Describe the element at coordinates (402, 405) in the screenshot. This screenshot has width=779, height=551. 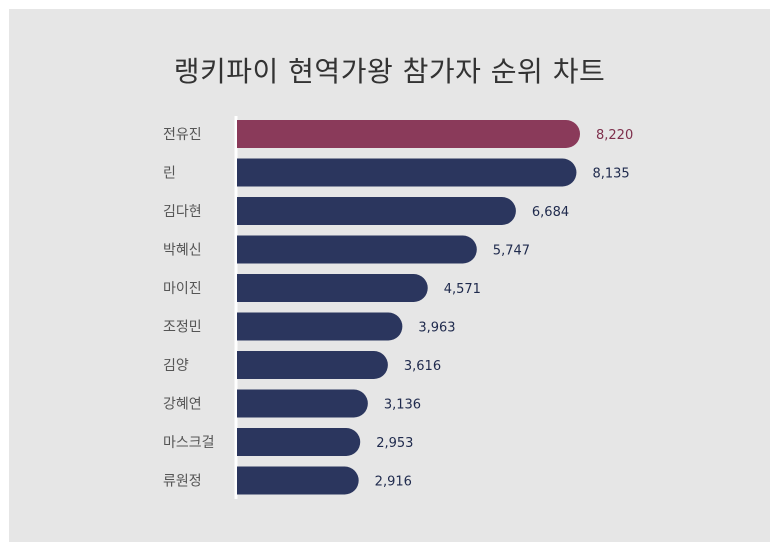
I see `value-label-7: 3,136` at that location.